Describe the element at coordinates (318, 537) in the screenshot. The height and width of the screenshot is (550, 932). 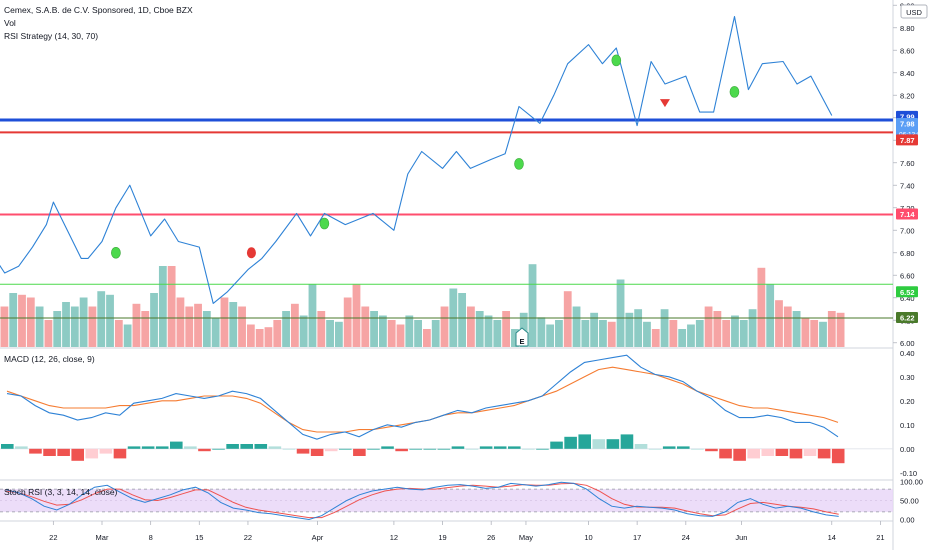
I see `time-axis-label: Apr` at that location.